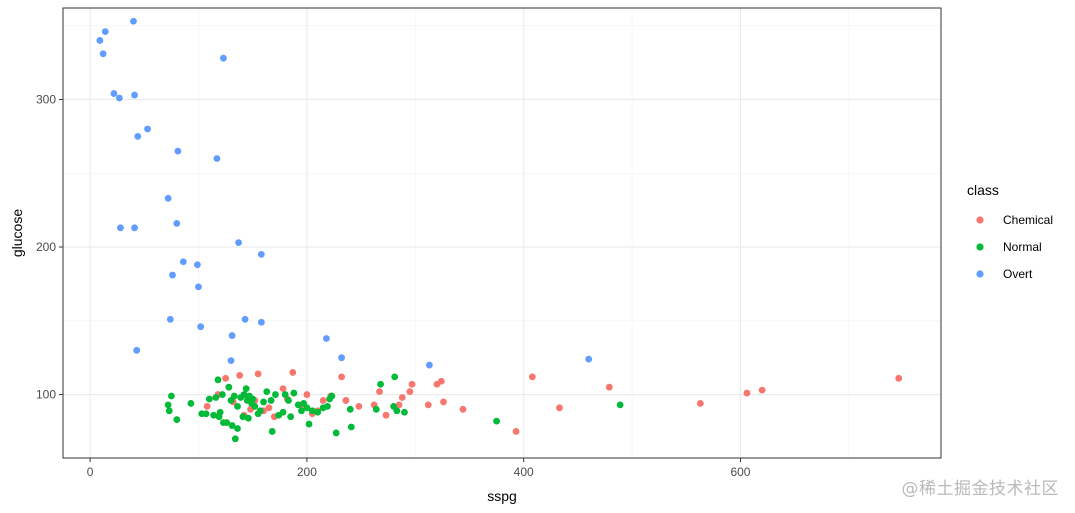 This screenshot has width=1075, height=513. What do you see at coordinates (980, 274) in the screenshot?
I see `legend-key-overt` at bounding box center [980, 274].